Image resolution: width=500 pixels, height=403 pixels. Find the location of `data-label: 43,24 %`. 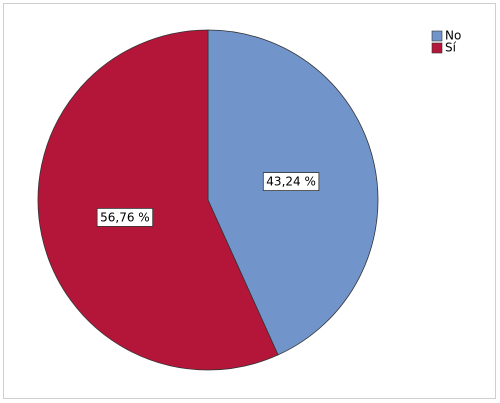

data-label: 43,24 % is located at coordinates (291, 182).